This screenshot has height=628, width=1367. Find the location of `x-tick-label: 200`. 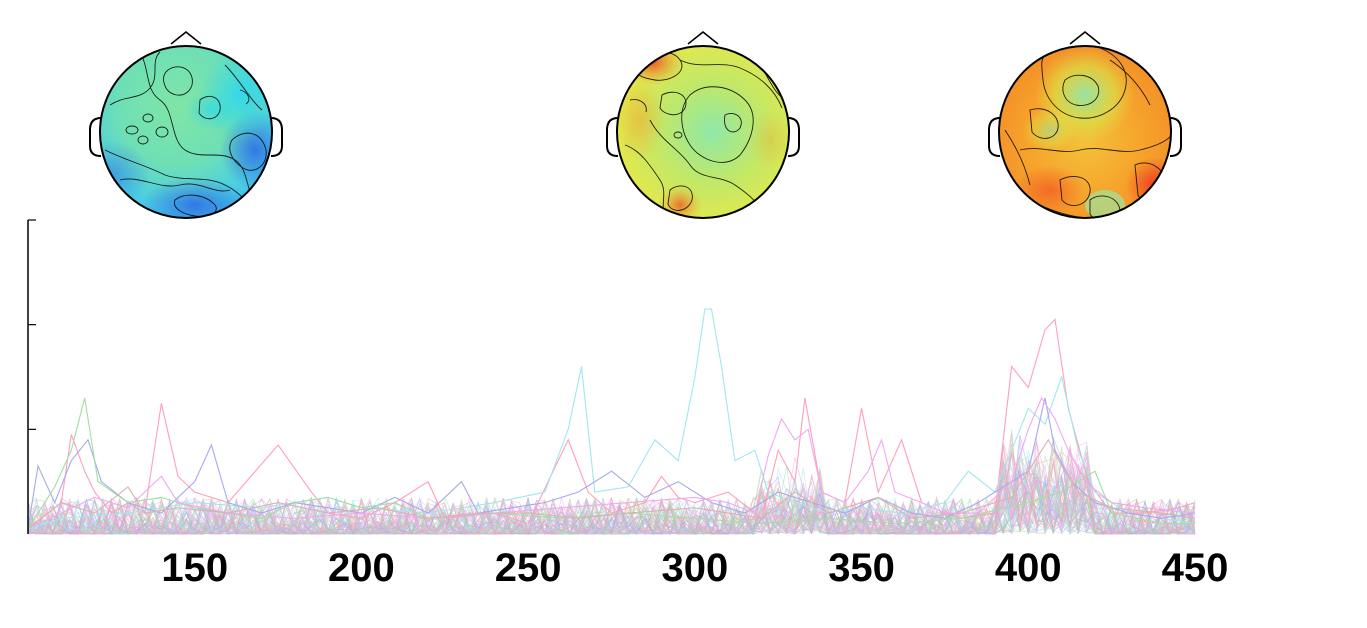

x-tick-label: 200 is located at coordinates (361, 568).